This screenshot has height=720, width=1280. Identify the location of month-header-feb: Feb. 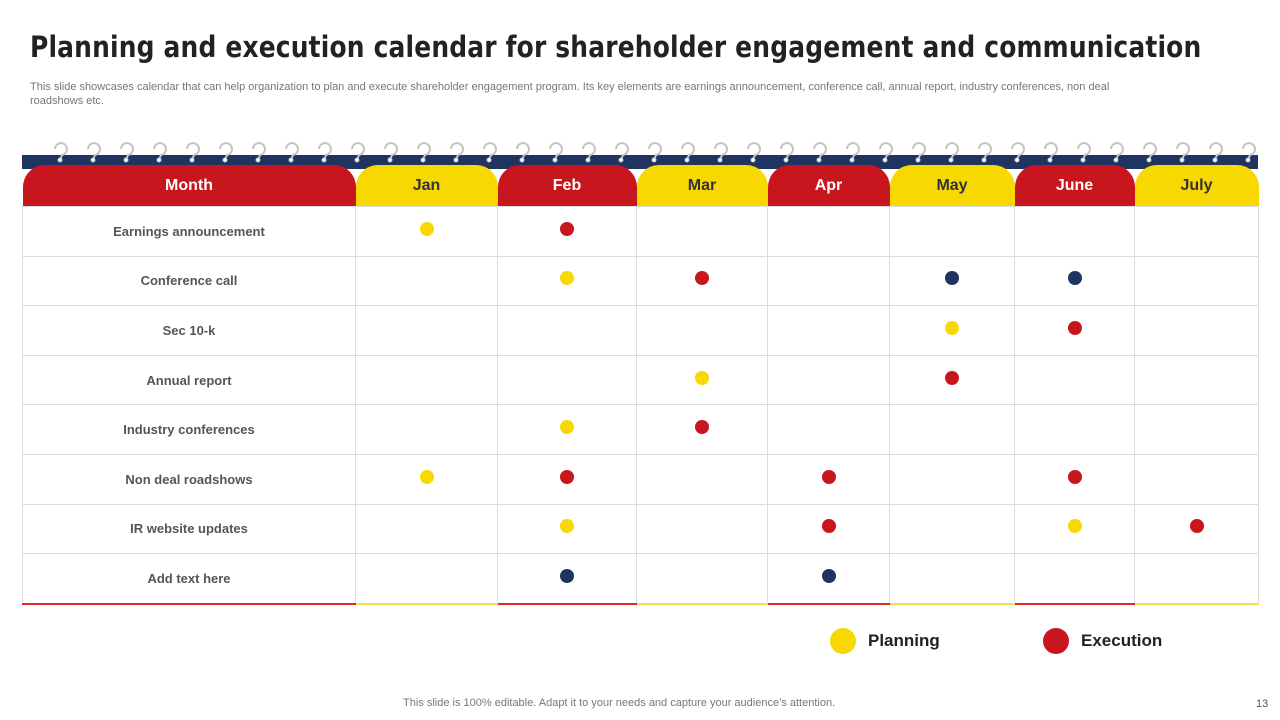
(567, 186).